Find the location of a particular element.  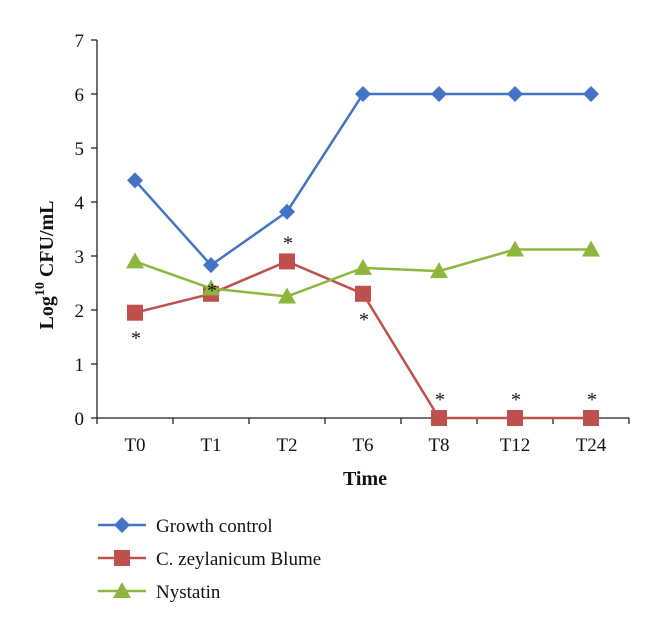

x-tick-label: T6 is located at coordinates (362, 445).